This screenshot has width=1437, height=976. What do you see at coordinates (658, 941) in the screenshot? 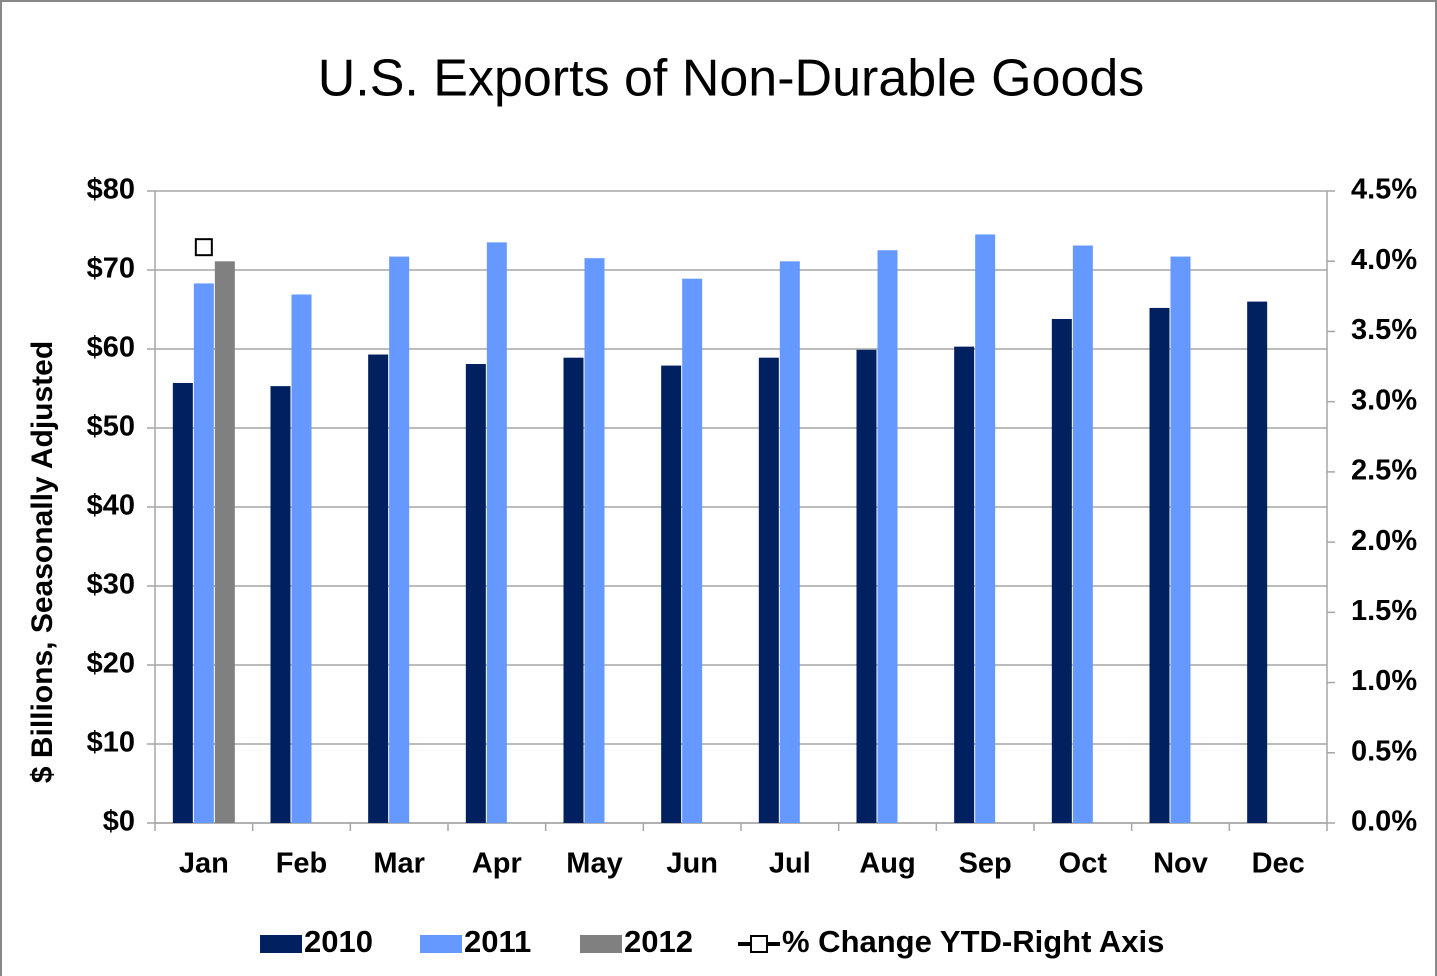
I see `legend-label: 2012` at bounding box center [658, 941].